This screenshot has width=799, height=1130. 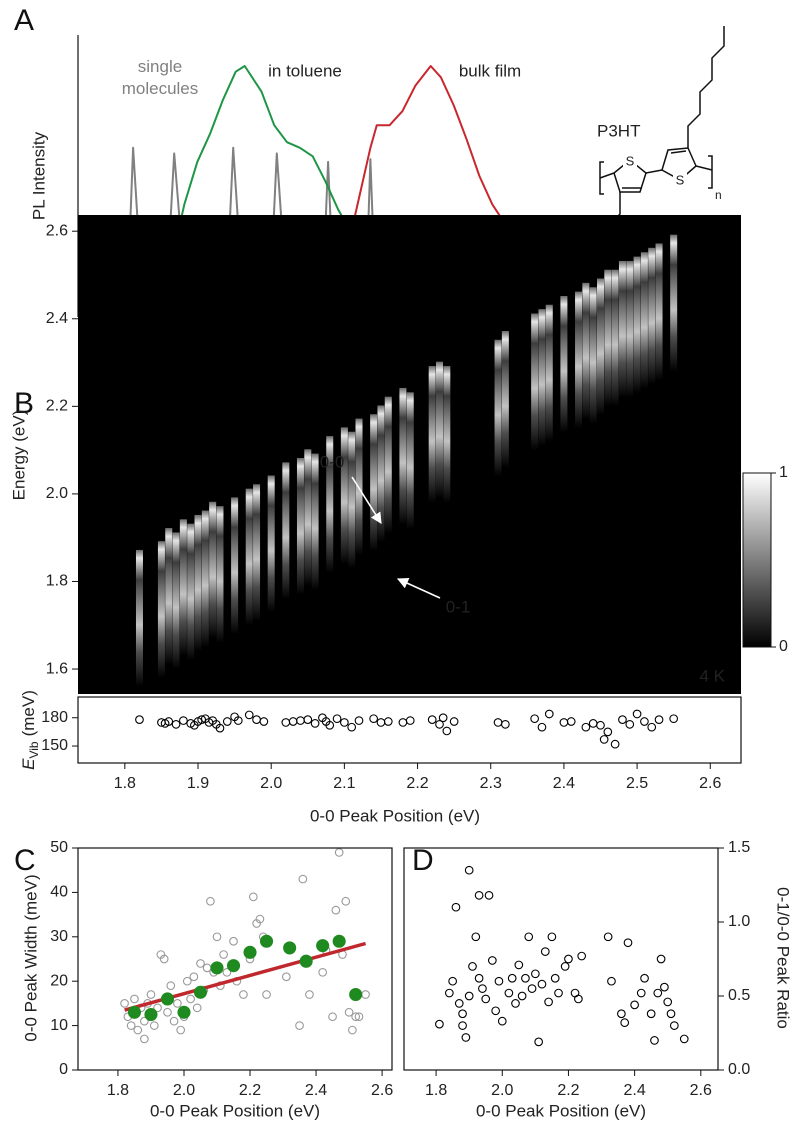 I want to click on y-axis-label: EVib (meV), so click(x=30, y=730).